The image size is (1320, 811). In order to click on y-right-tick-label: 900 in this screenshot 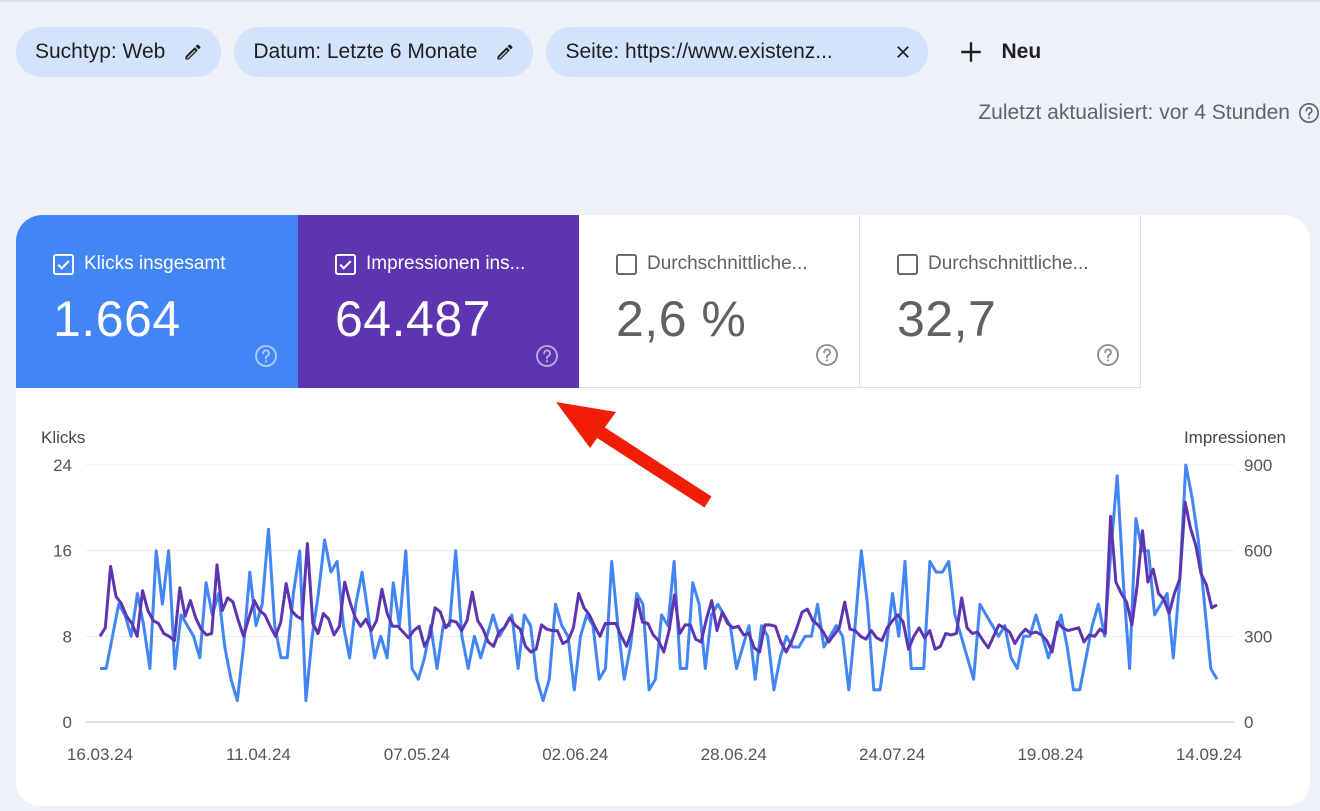, I will do `click(1258, 465)`.